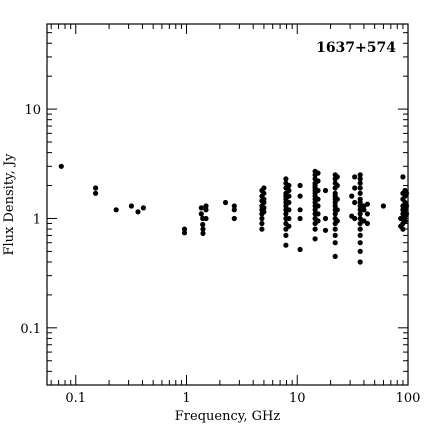  Describe the element at coordinates (37, 219) in the screenshot. I see `y-tick-label: 1` at that location.